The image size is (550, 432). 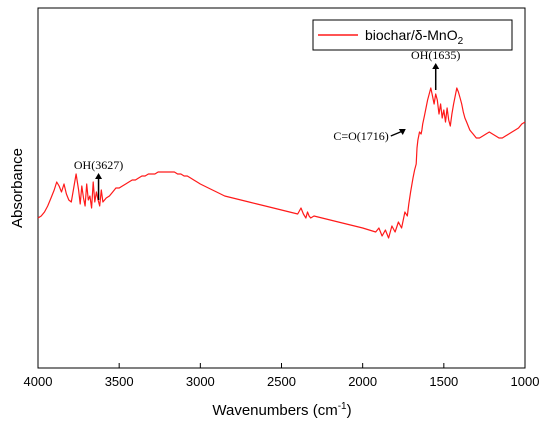 What do you see at coordinates (443, 381) in the screenshot?
I see `x-tick-label: 1500` at bounding box center [443, 381].